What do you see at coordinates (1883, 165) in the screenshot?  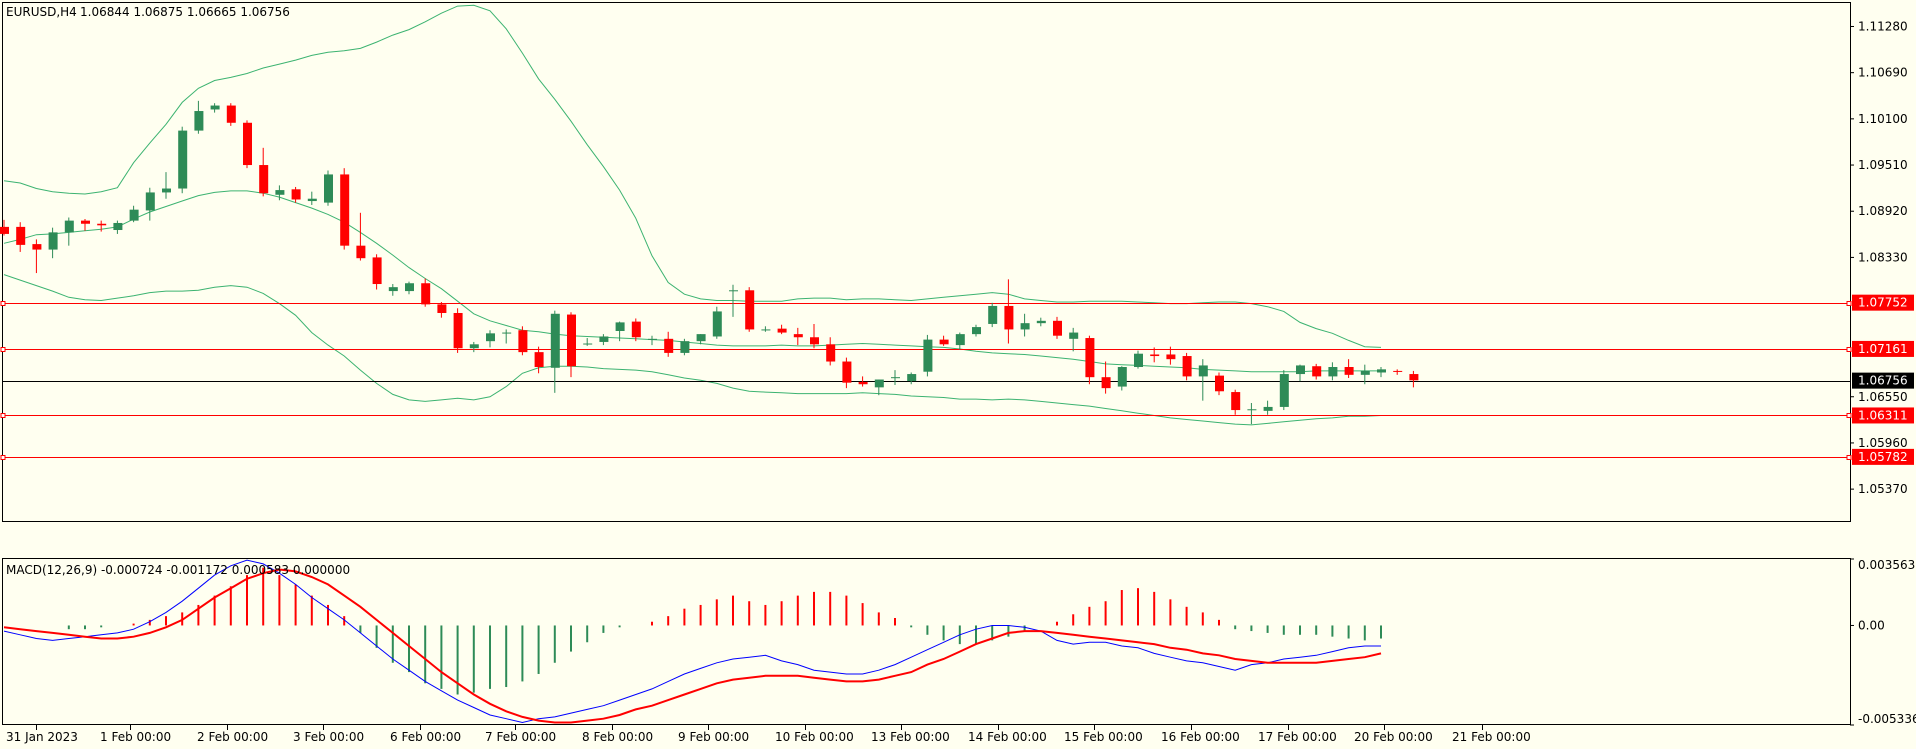 I see `price-tick-label: 1.09510` at bounding box center [1883, 165].